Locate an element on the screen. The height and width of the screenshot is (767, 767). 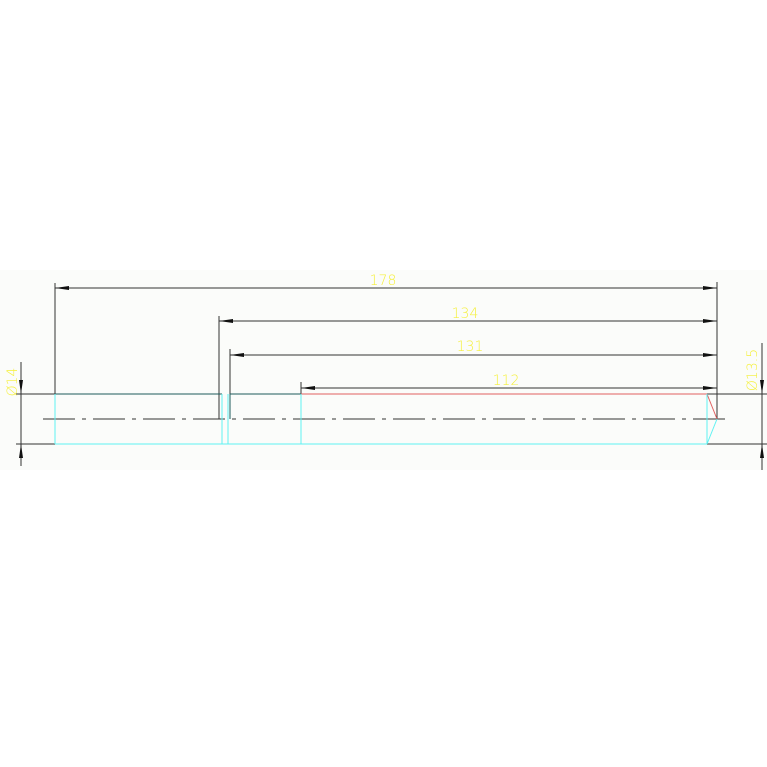
dim-text-dia-left: Ø14 is located at coordinates (13, 382).